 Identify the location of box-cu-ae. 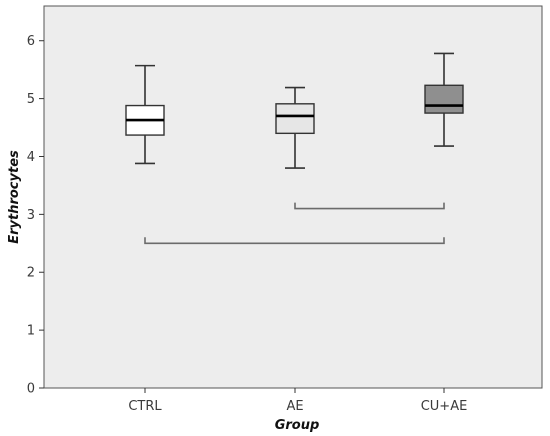
(444, 99).